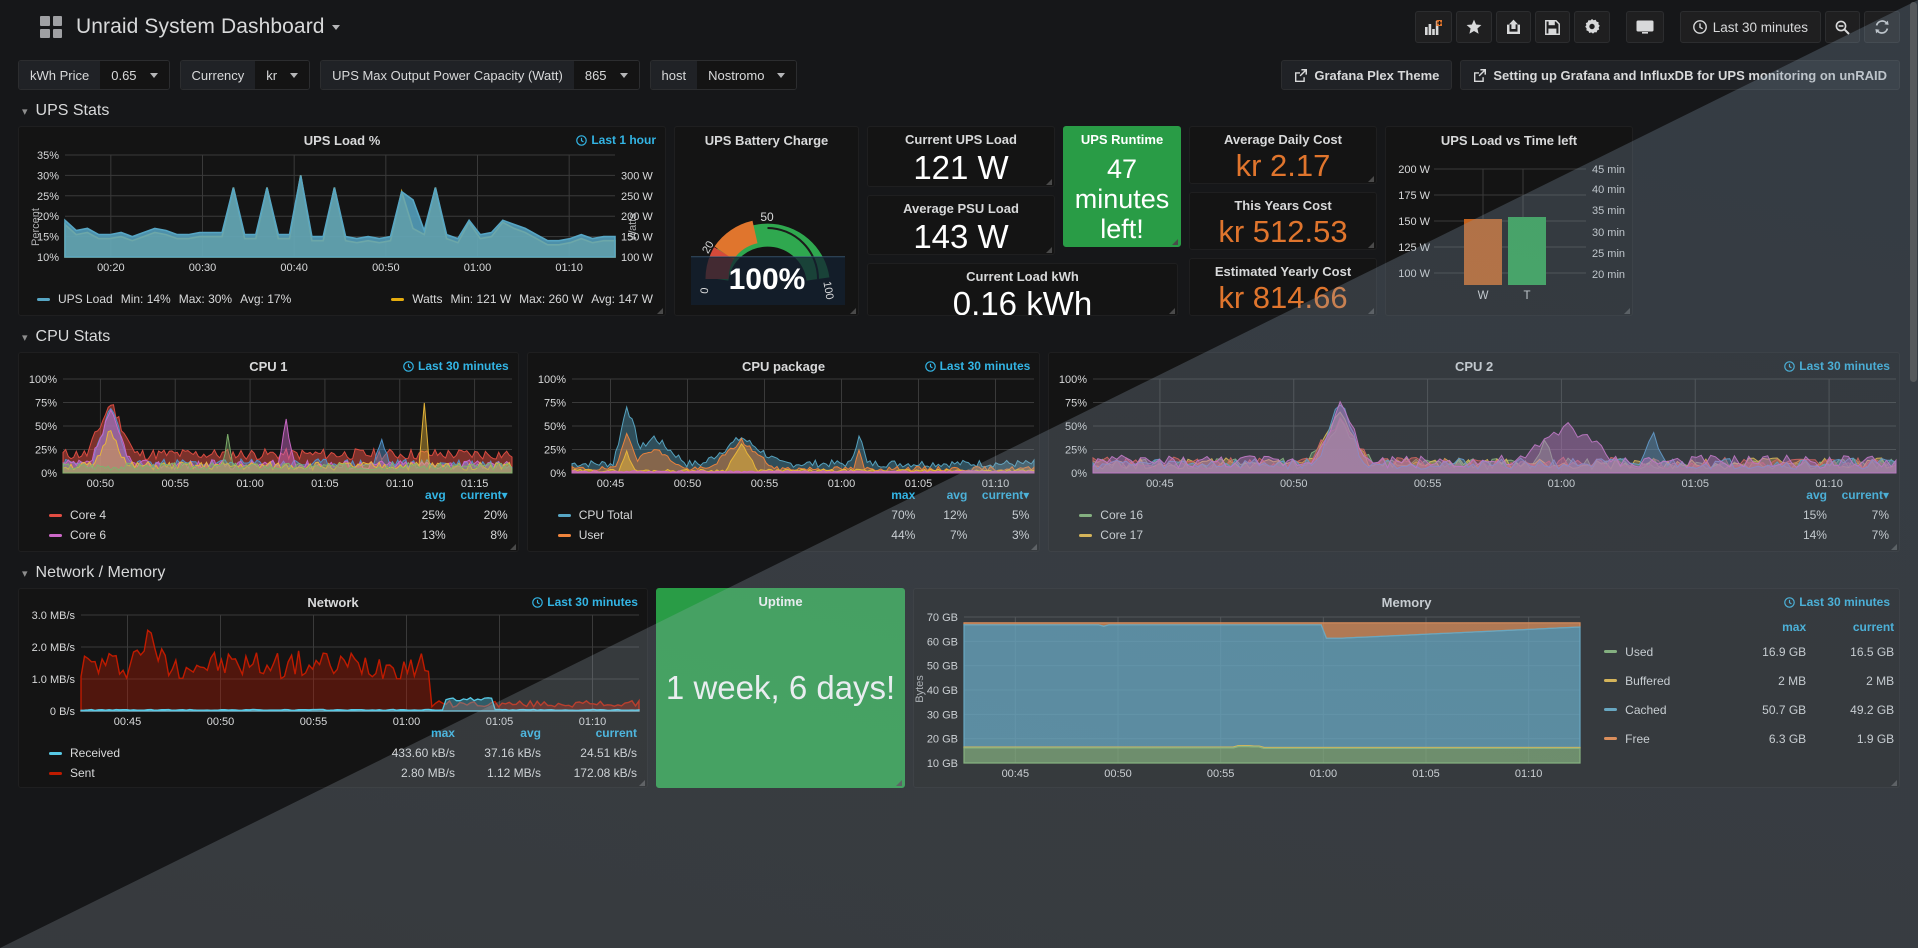  Describe the element at coordinates (522, 299) in the screenshot. I see `legend-item-watts: Watts Min: 121 W Max: 260 W Avg: 147 W` at that location.